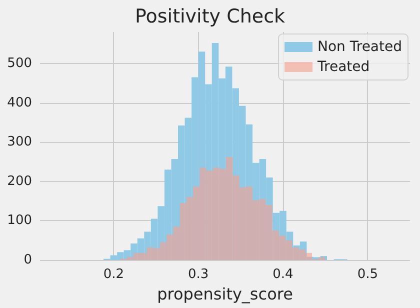  What do you see at coordinates (283, 274) in the screenshot?
I see `x-tick-label: 0.4` at bounding box center [283, 274].